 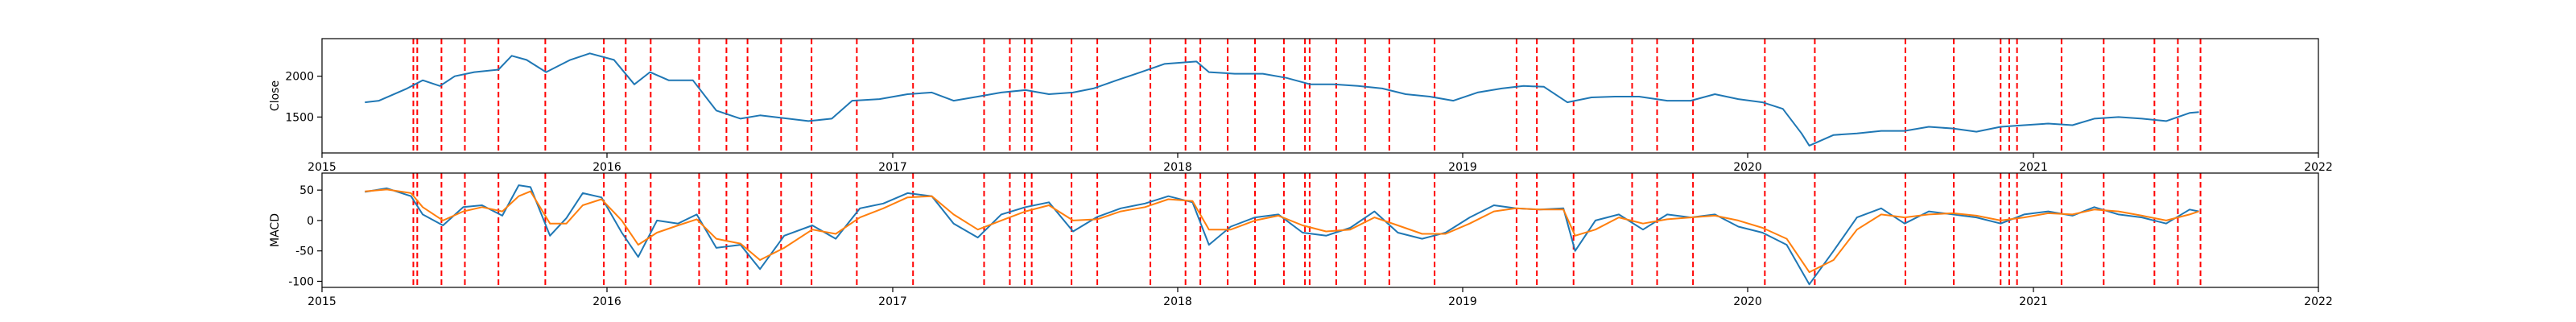 I want to click on y-tick-label: 2000, so click(x=299, y=77).